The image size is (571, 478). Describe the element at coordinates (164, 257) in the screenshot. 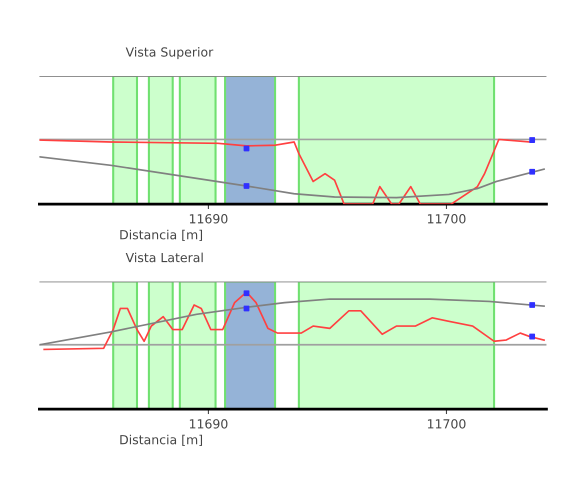

I see `chart-title: Vista Lateral` at that location.